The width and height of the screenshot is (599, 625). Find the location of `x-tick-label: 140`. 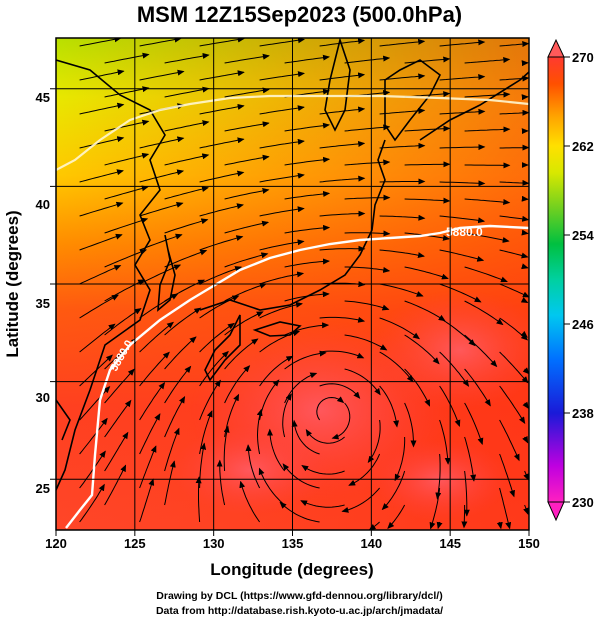

x-tick-label: 140 is located at coordinates (371, 543).